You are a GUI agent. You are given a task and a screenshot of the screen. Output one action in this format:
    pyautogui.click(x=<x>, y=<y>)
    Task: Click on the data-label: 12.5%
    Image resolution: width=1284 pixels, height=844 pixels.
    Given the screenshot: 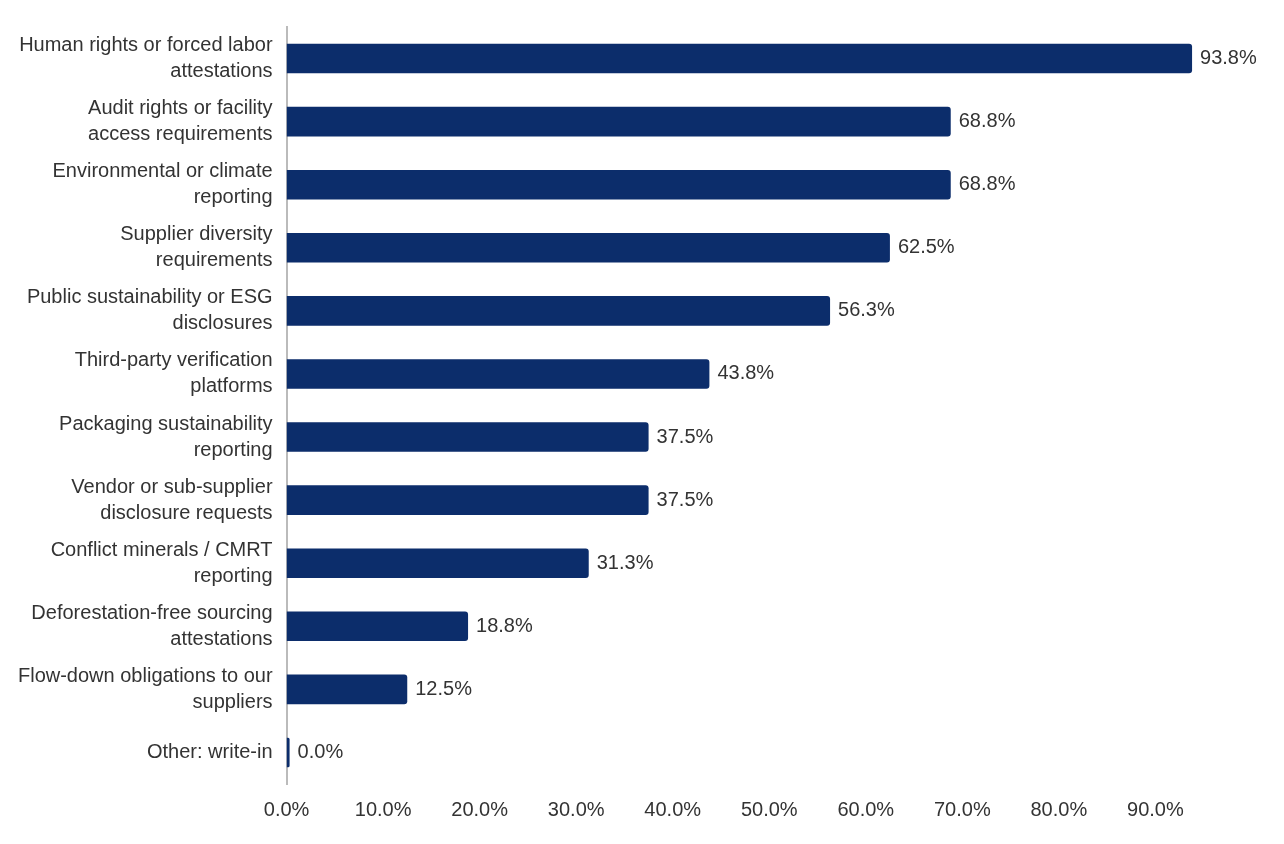 What is the action you would take?
    pyautogui.click(x=444, y=687)
    